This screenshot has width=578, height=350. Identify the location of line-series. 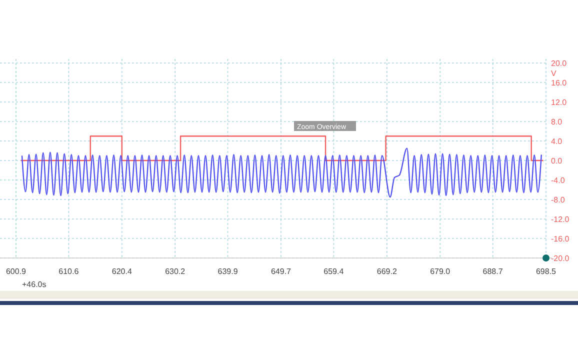
(281, 173).